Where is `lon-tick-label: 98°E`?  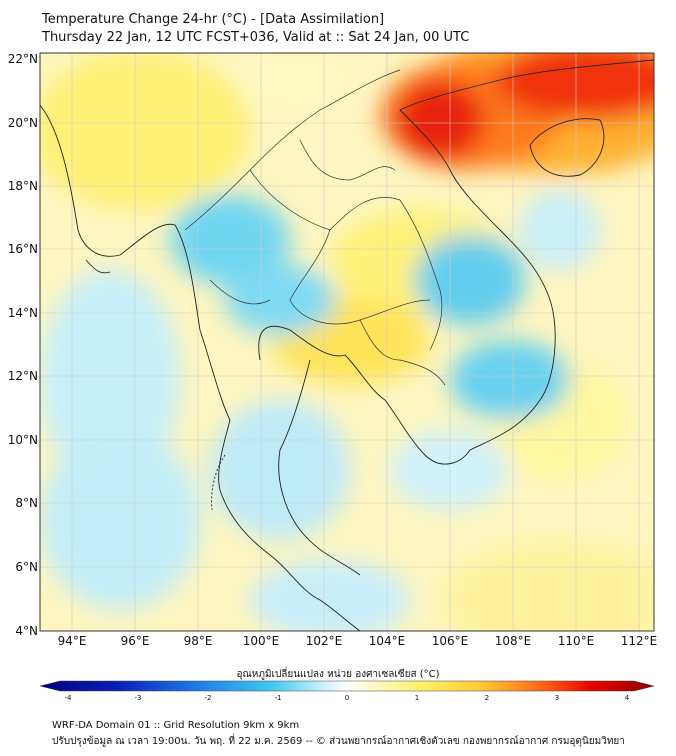
lon-tick-label: 98°E is located at coordinates (198, 641).